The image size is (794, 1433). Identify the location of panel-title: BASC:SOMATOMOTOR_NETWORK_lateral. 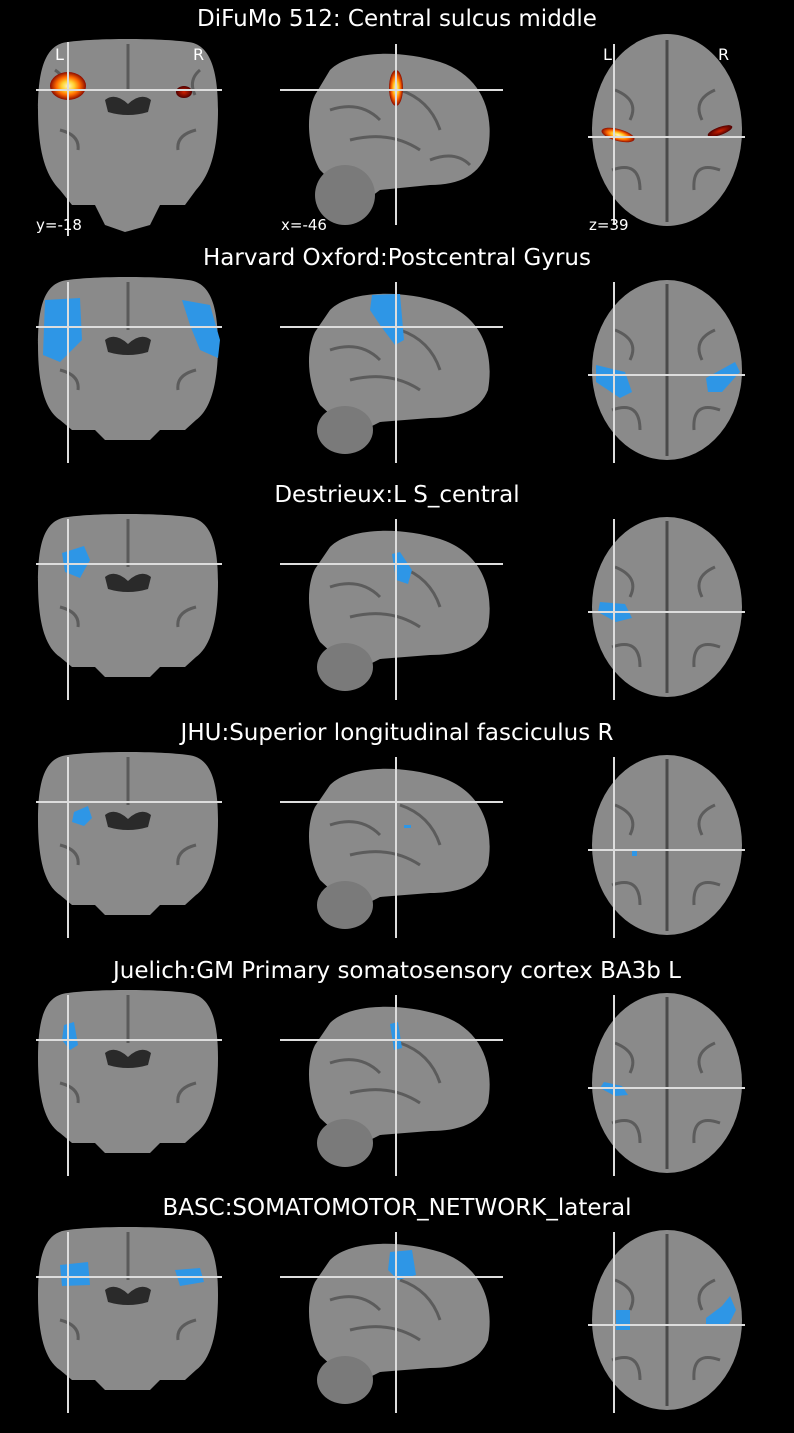
(397, 1208).